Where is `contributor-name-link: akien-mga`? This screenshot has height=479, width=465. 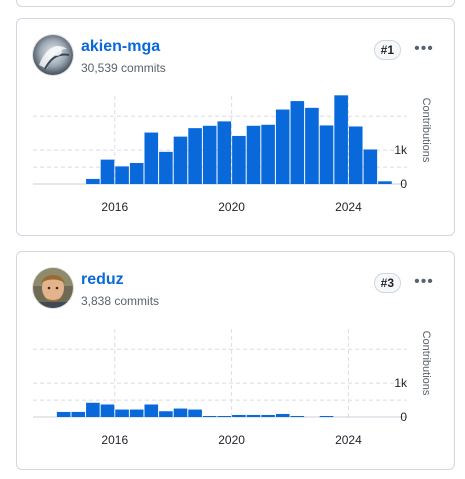
contributor-name-link: akien-mga is located at coordinates (121, 46).